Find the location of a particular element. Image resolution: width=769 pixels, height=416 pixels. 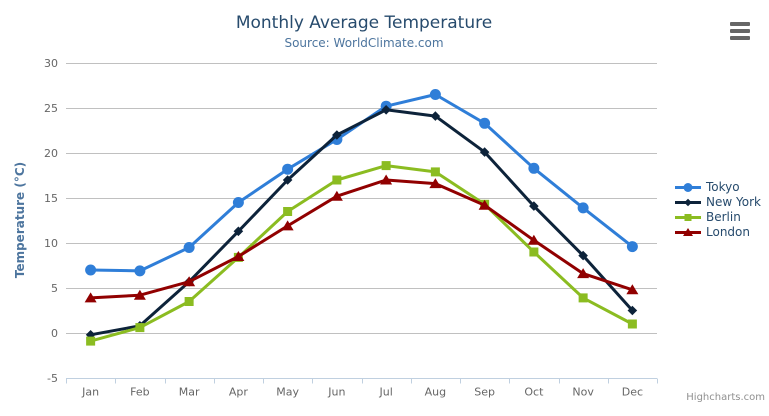

legend-label: New York is located at coordinates (733, 202).